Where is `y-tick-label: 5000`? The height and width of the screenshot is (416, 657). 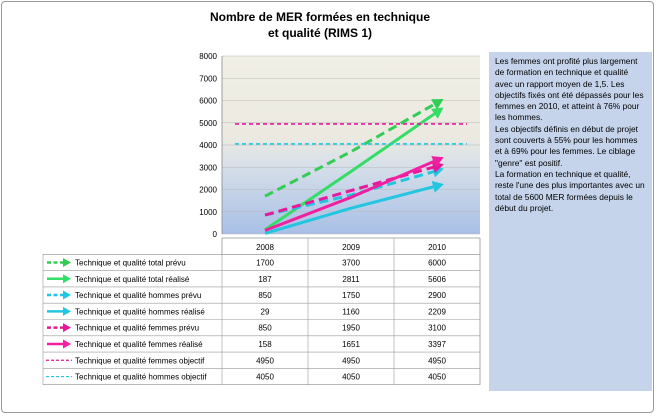 y-tick-label: 5000 is located at coordinates (208, 123).